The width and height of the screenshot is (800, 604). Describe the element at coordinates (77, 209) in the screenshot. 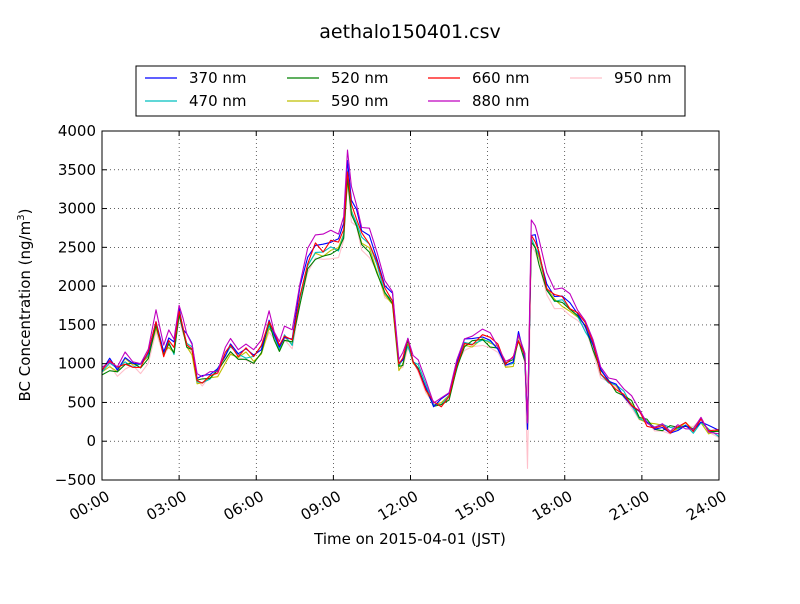

I see `y-tick-label: 3000` at that location.